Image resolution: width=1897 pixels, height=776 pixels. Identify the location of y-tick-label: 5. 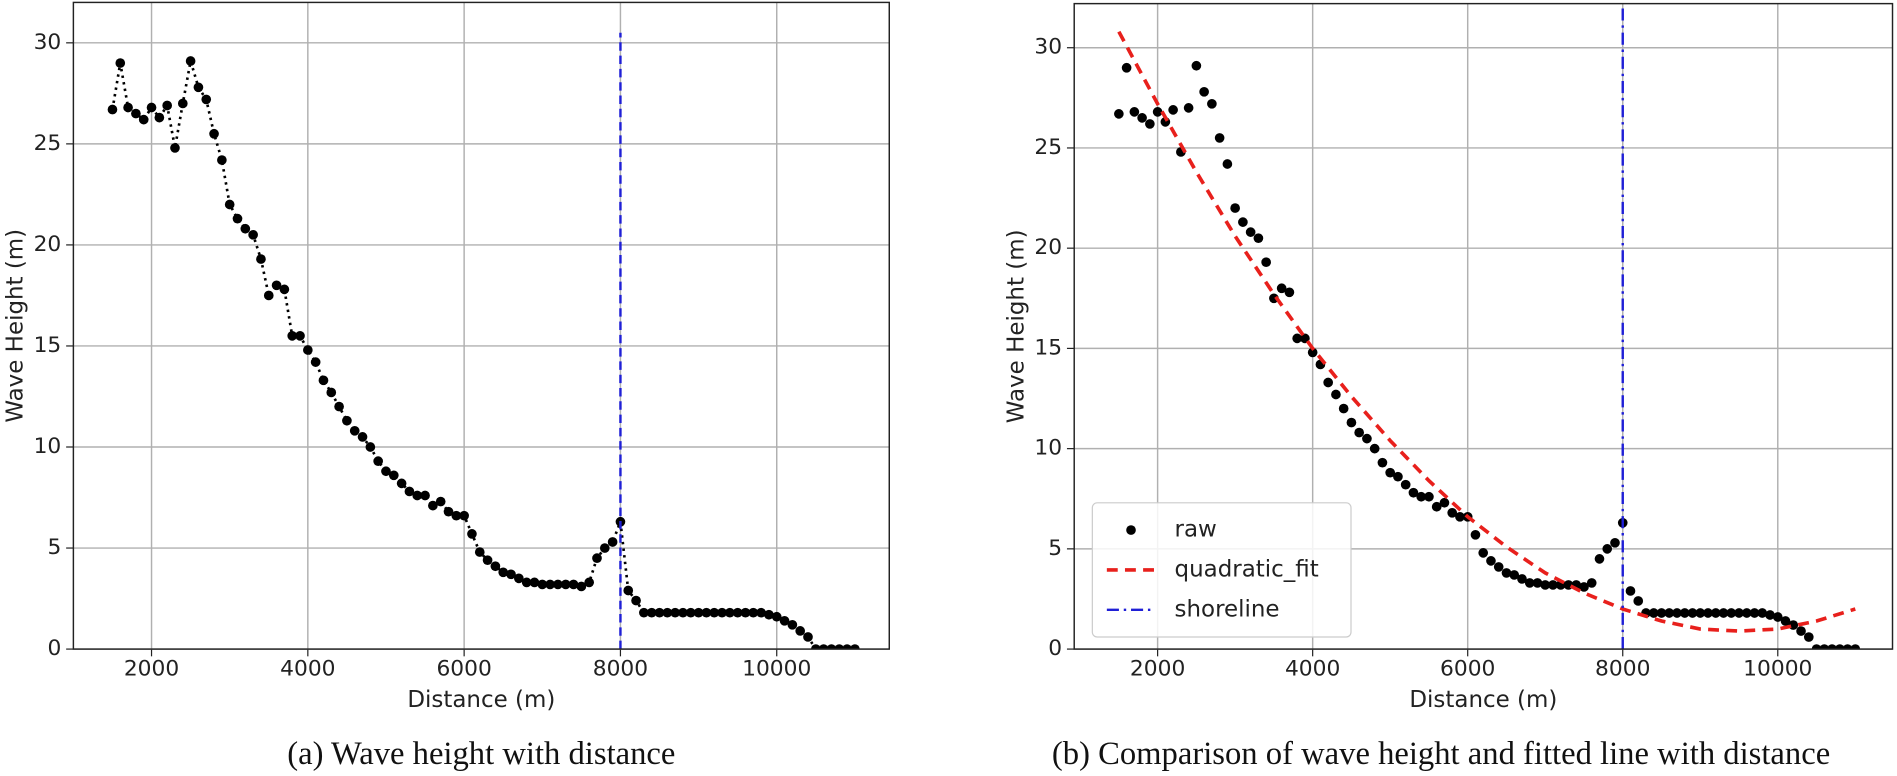
(1055, 548).